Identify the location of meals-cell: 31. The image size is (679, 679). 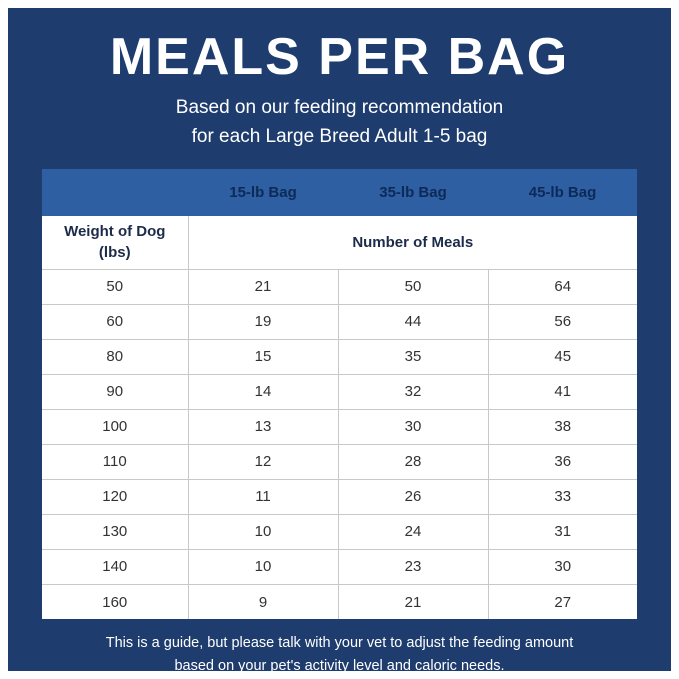
(562, 531).